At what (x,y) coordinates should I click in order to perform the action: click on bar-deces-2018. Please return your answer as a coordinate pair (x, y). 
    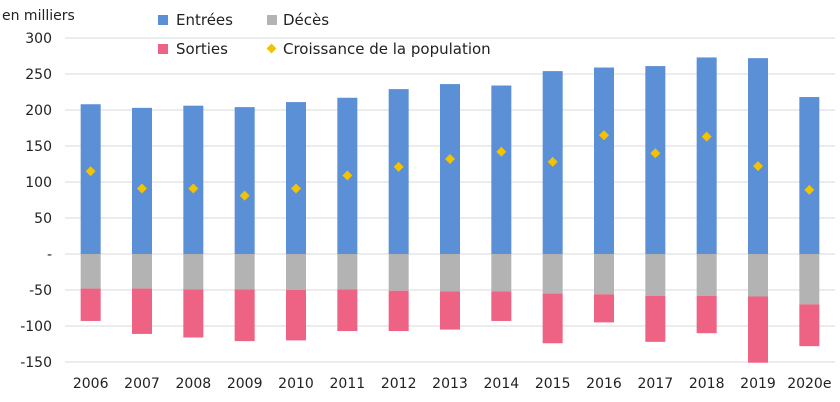
    Looking at the image, I should click on (706, 275).